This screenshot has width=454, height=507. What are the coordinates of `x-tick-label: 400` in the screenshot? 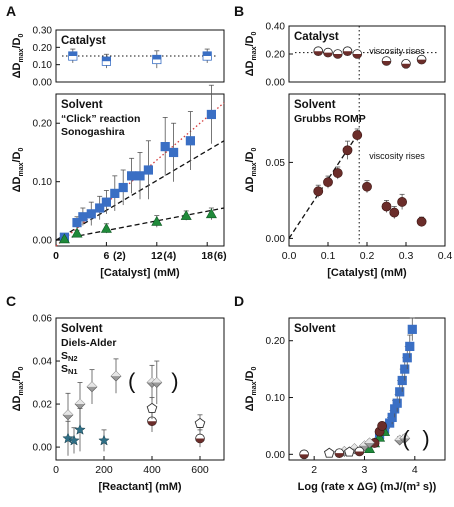 It's located at (152, 470).